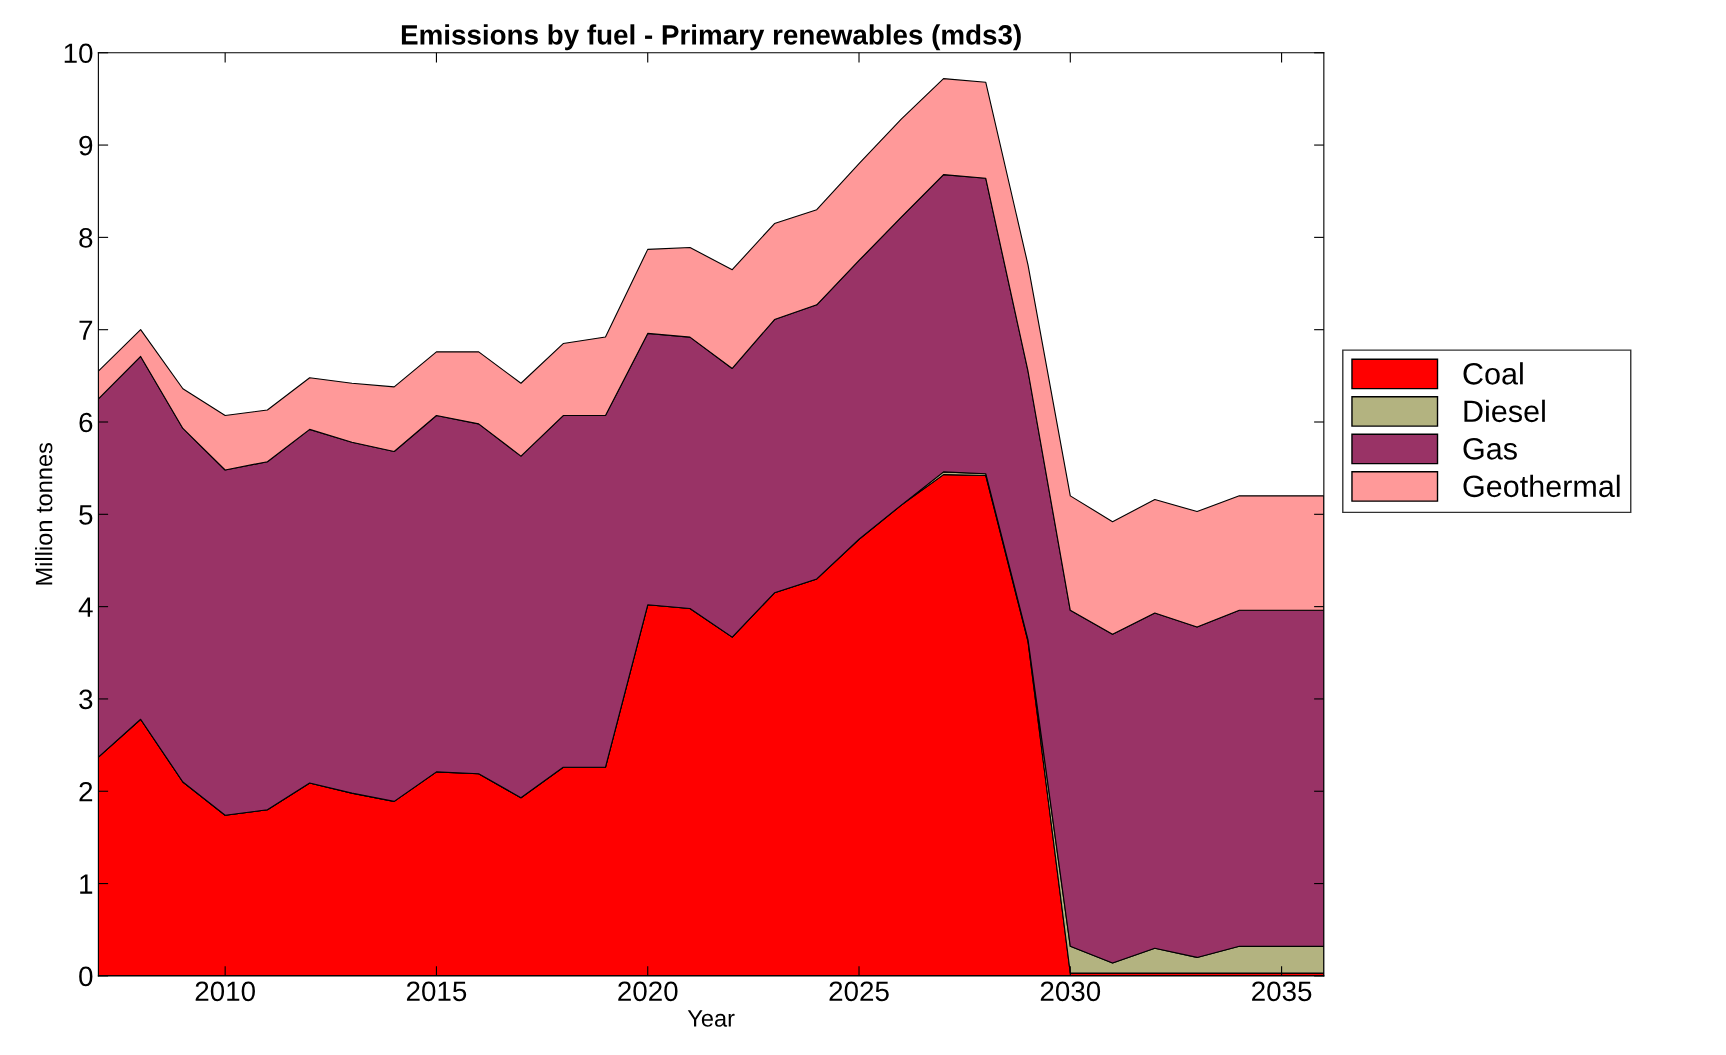 This screenshot has width=1726, height=1055. What do you see at coordinates (225, 991) in the screenshot?
I see `x-tick-label: 2010` at bounding box center [225, 991].